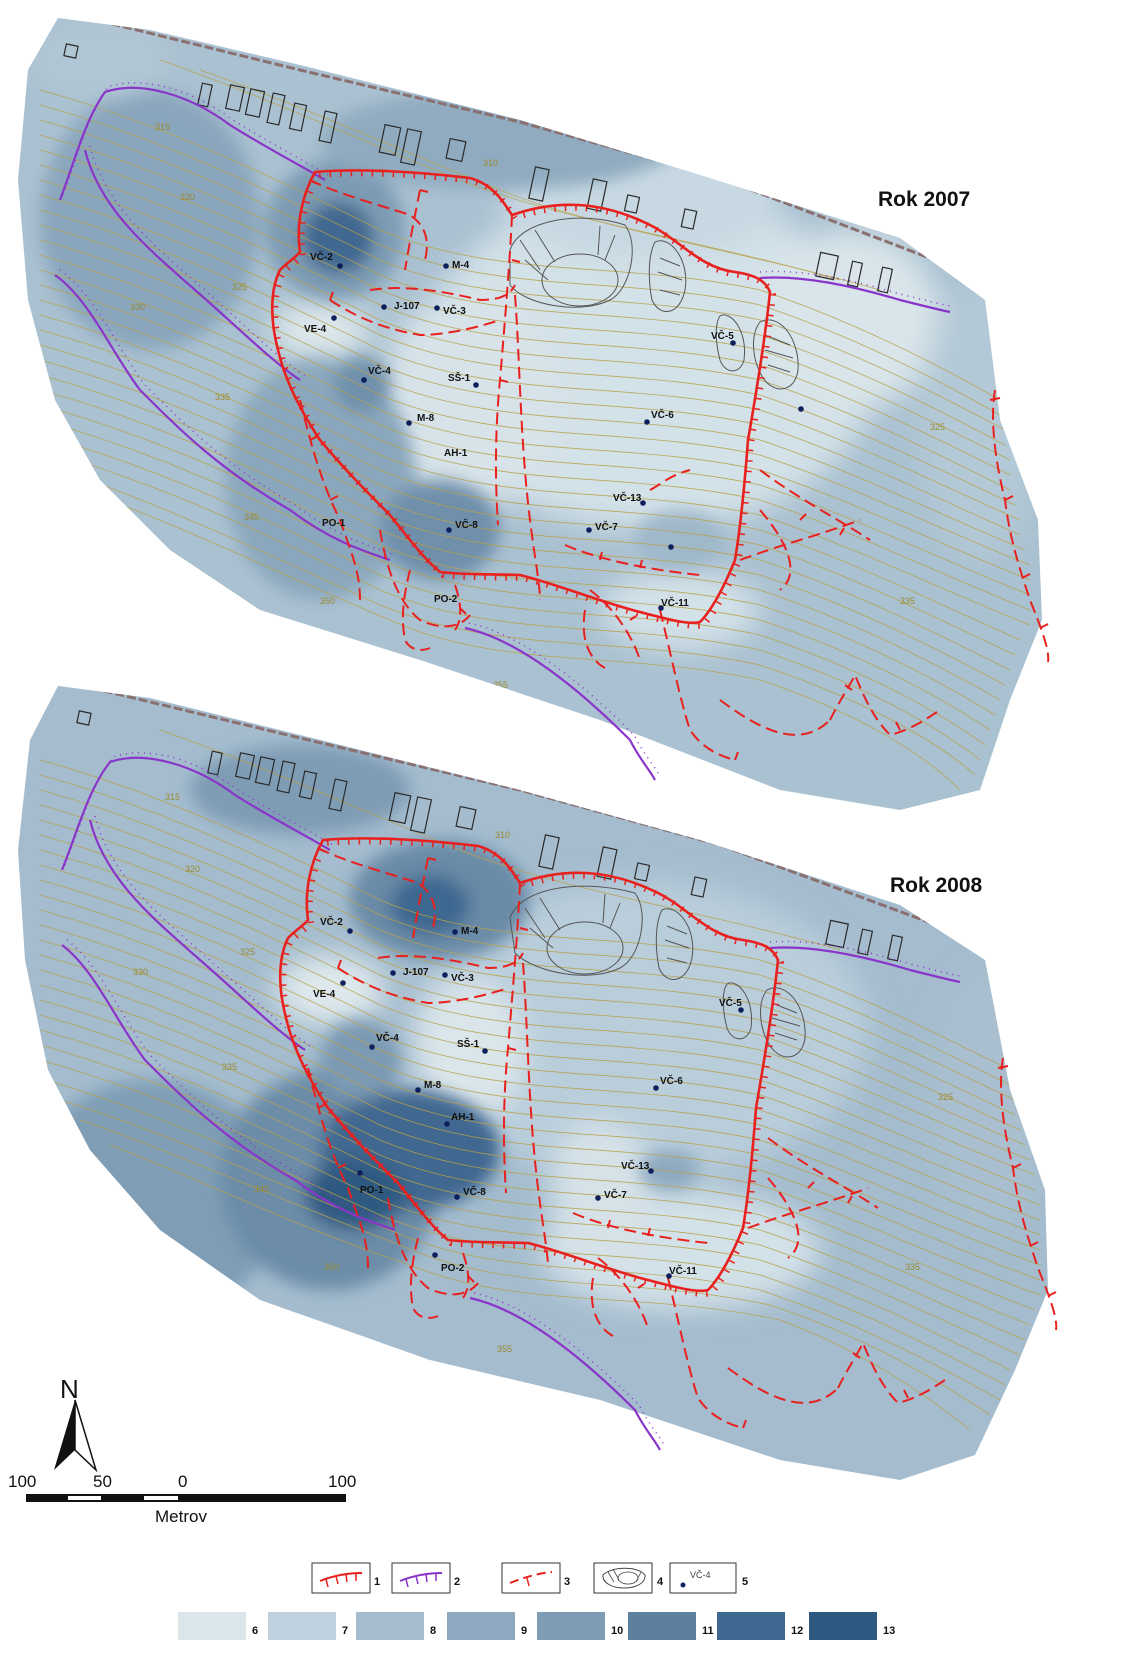 This screenshot has width=1137, height=1674. What do you see at coordinates (662, 414) in the screenshot?
I see `well-label: VČ-6` at bounding box center [662, 414].